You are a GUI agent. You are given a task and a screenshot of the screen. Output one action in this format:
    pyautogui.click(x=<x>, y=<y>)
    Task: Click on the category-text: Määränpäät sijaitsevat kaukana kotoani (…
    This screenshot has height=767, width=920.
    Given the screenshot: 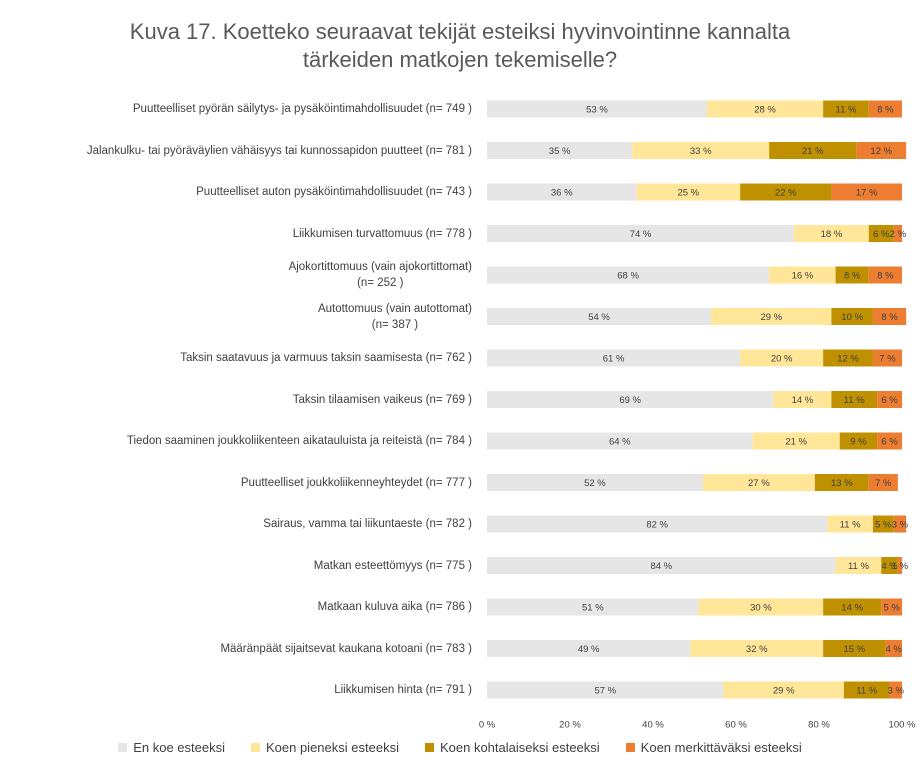 What is the action you would take?
    pyautogui.click(x=346, y=648)
    